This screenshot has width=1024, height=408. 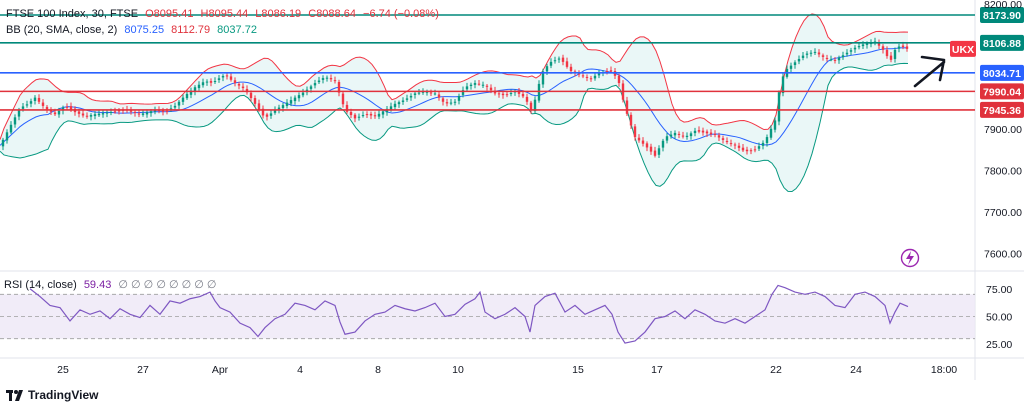 I want to click on time-tick-label: 22, so click(x=776, y=370).